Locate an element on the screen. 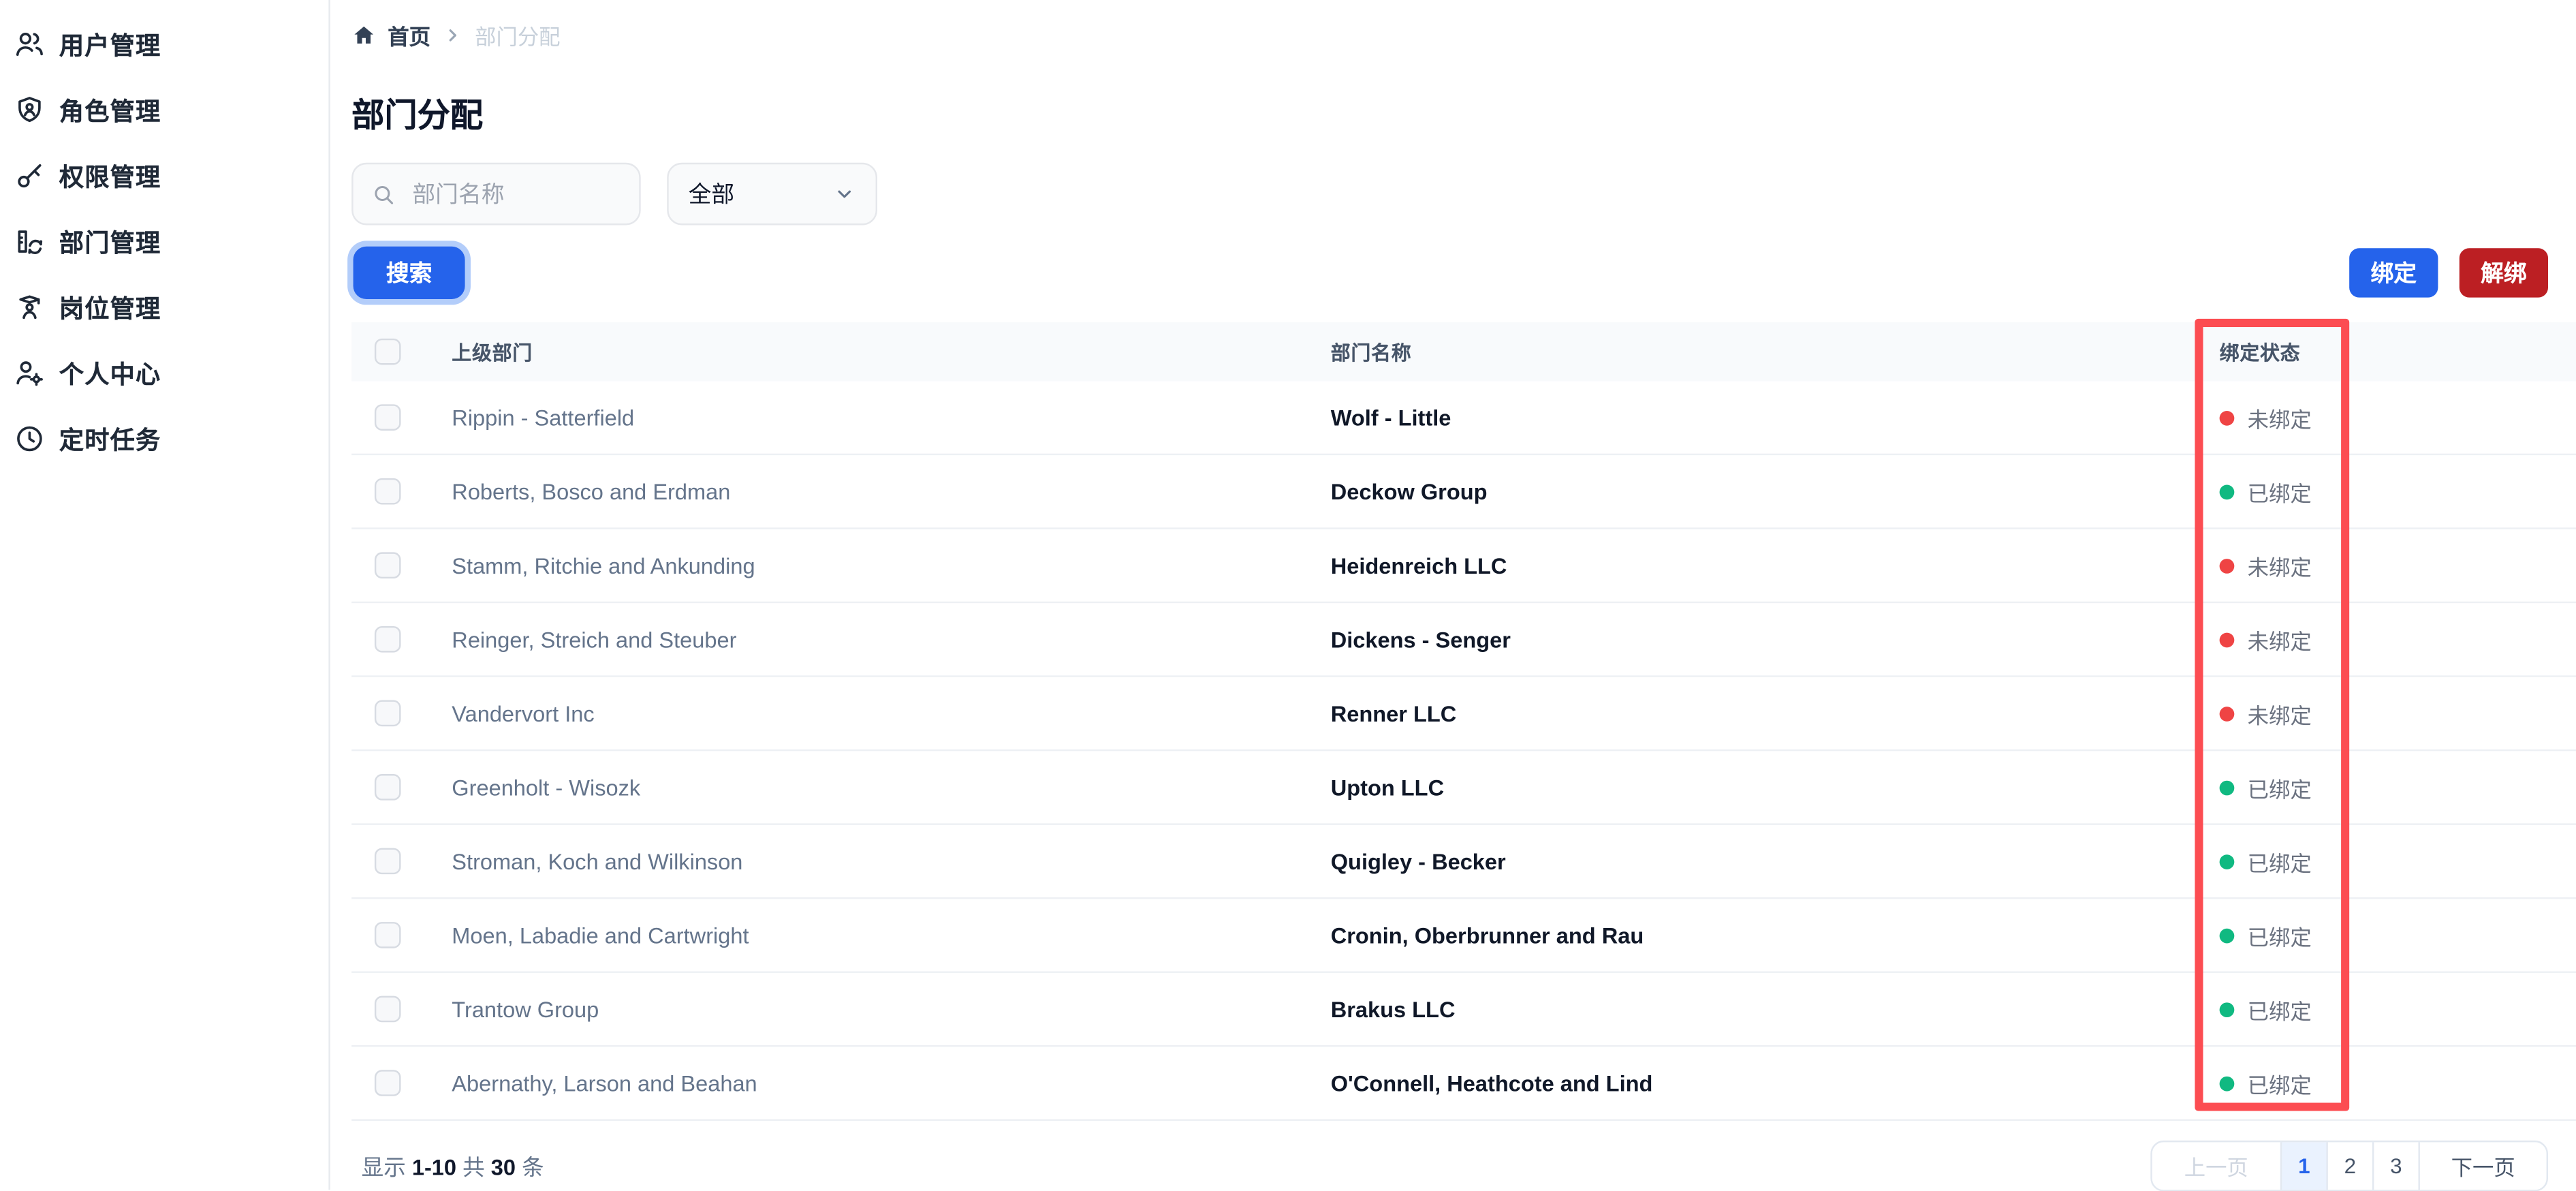 The width and height of the screenshot is (2576, 1191). pagination-info-middle: 共 is located at coordinates (473, 1167).